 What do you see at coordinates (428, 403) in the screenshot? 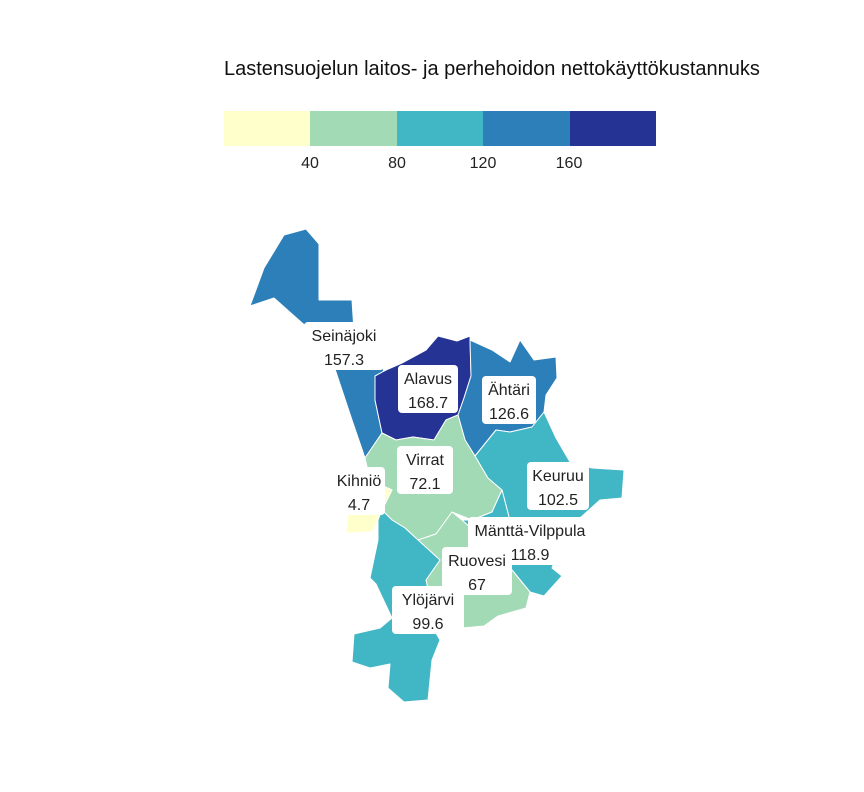
I see `region-value: 168.7` at bounding box center [428, 403].